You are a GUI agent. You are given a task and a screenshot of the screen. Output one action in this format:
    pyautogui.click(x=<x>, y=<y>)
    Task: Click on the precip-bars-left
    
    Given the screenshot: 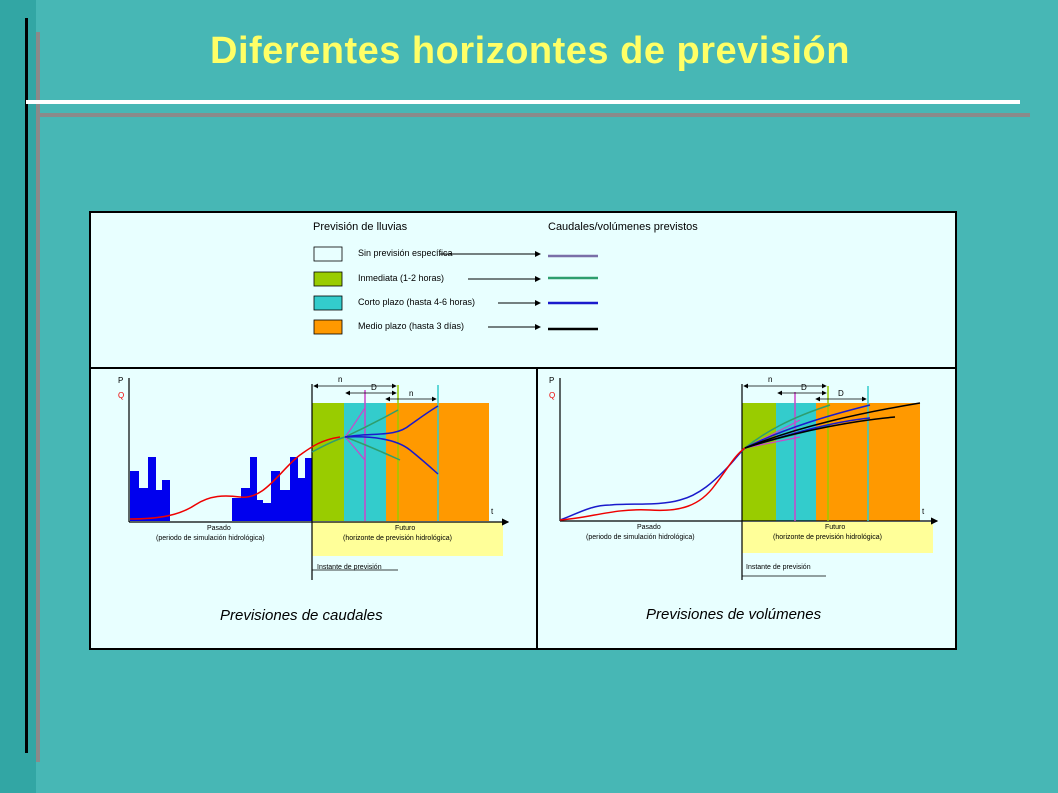 What is the action you would take?
    pyautogui.click(x=150, y=489)
    